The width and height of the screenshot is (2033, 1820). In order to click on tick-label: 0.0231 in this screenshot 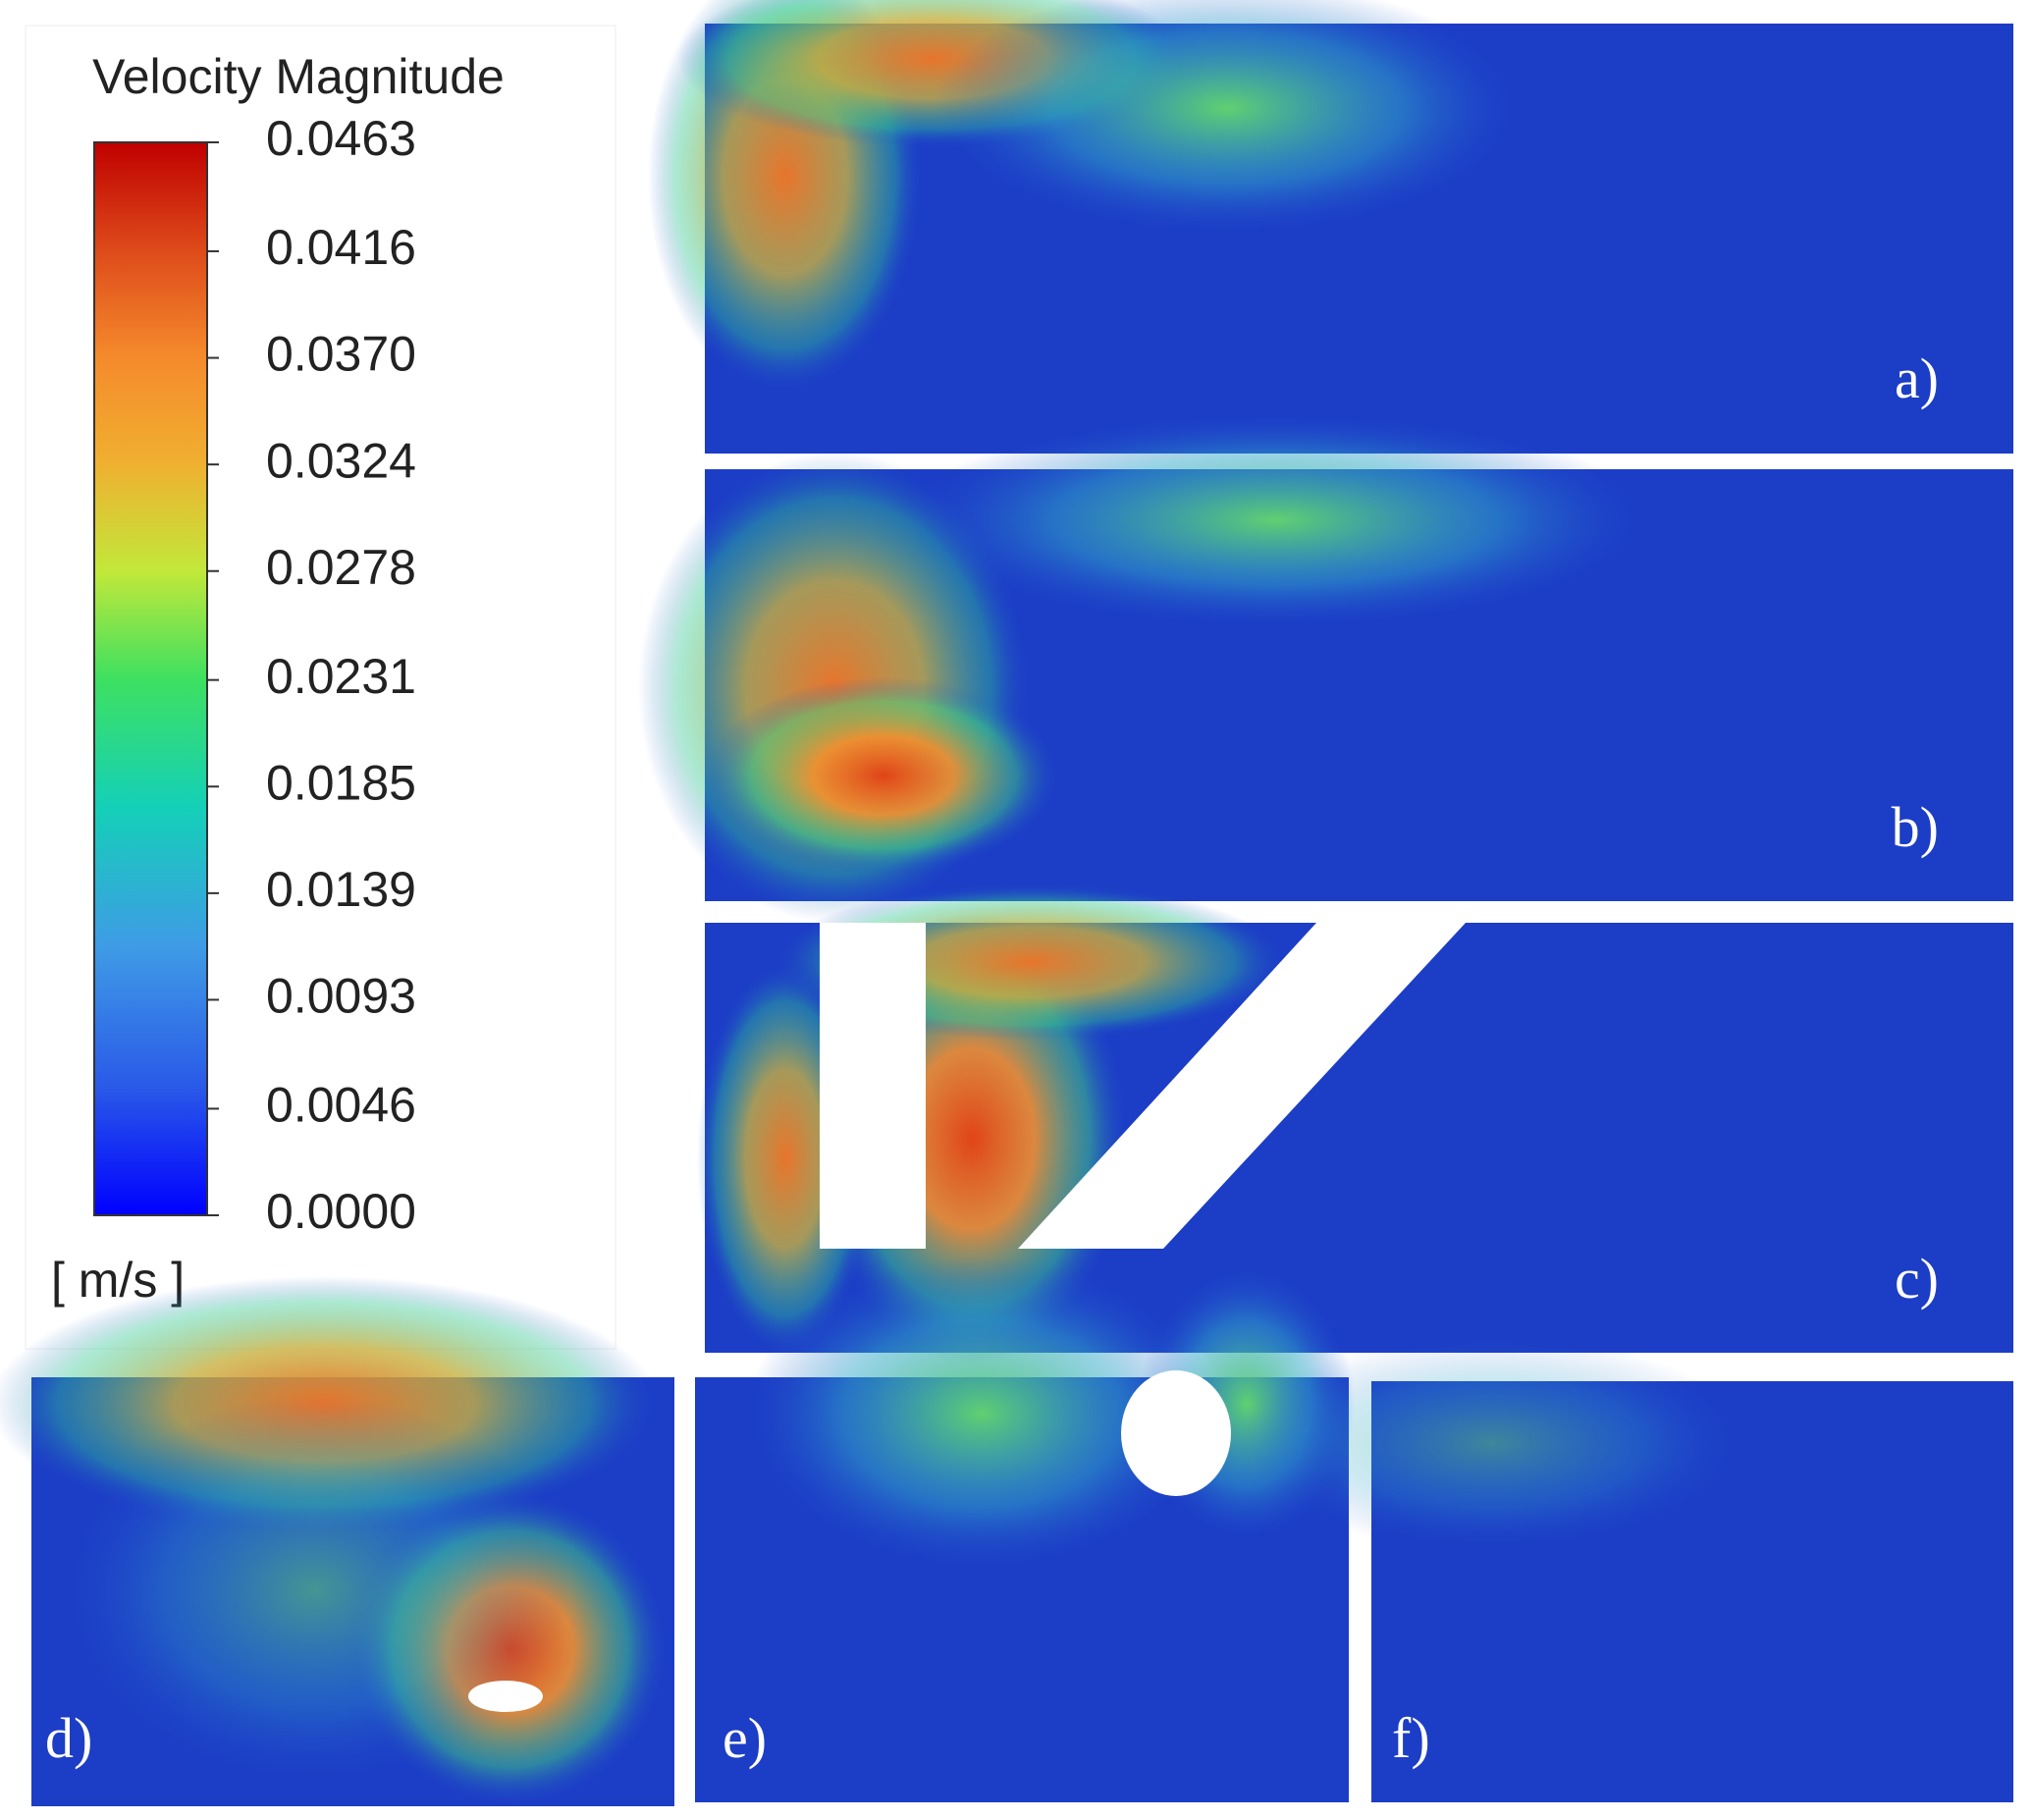, I will do `click(341, 676)`.